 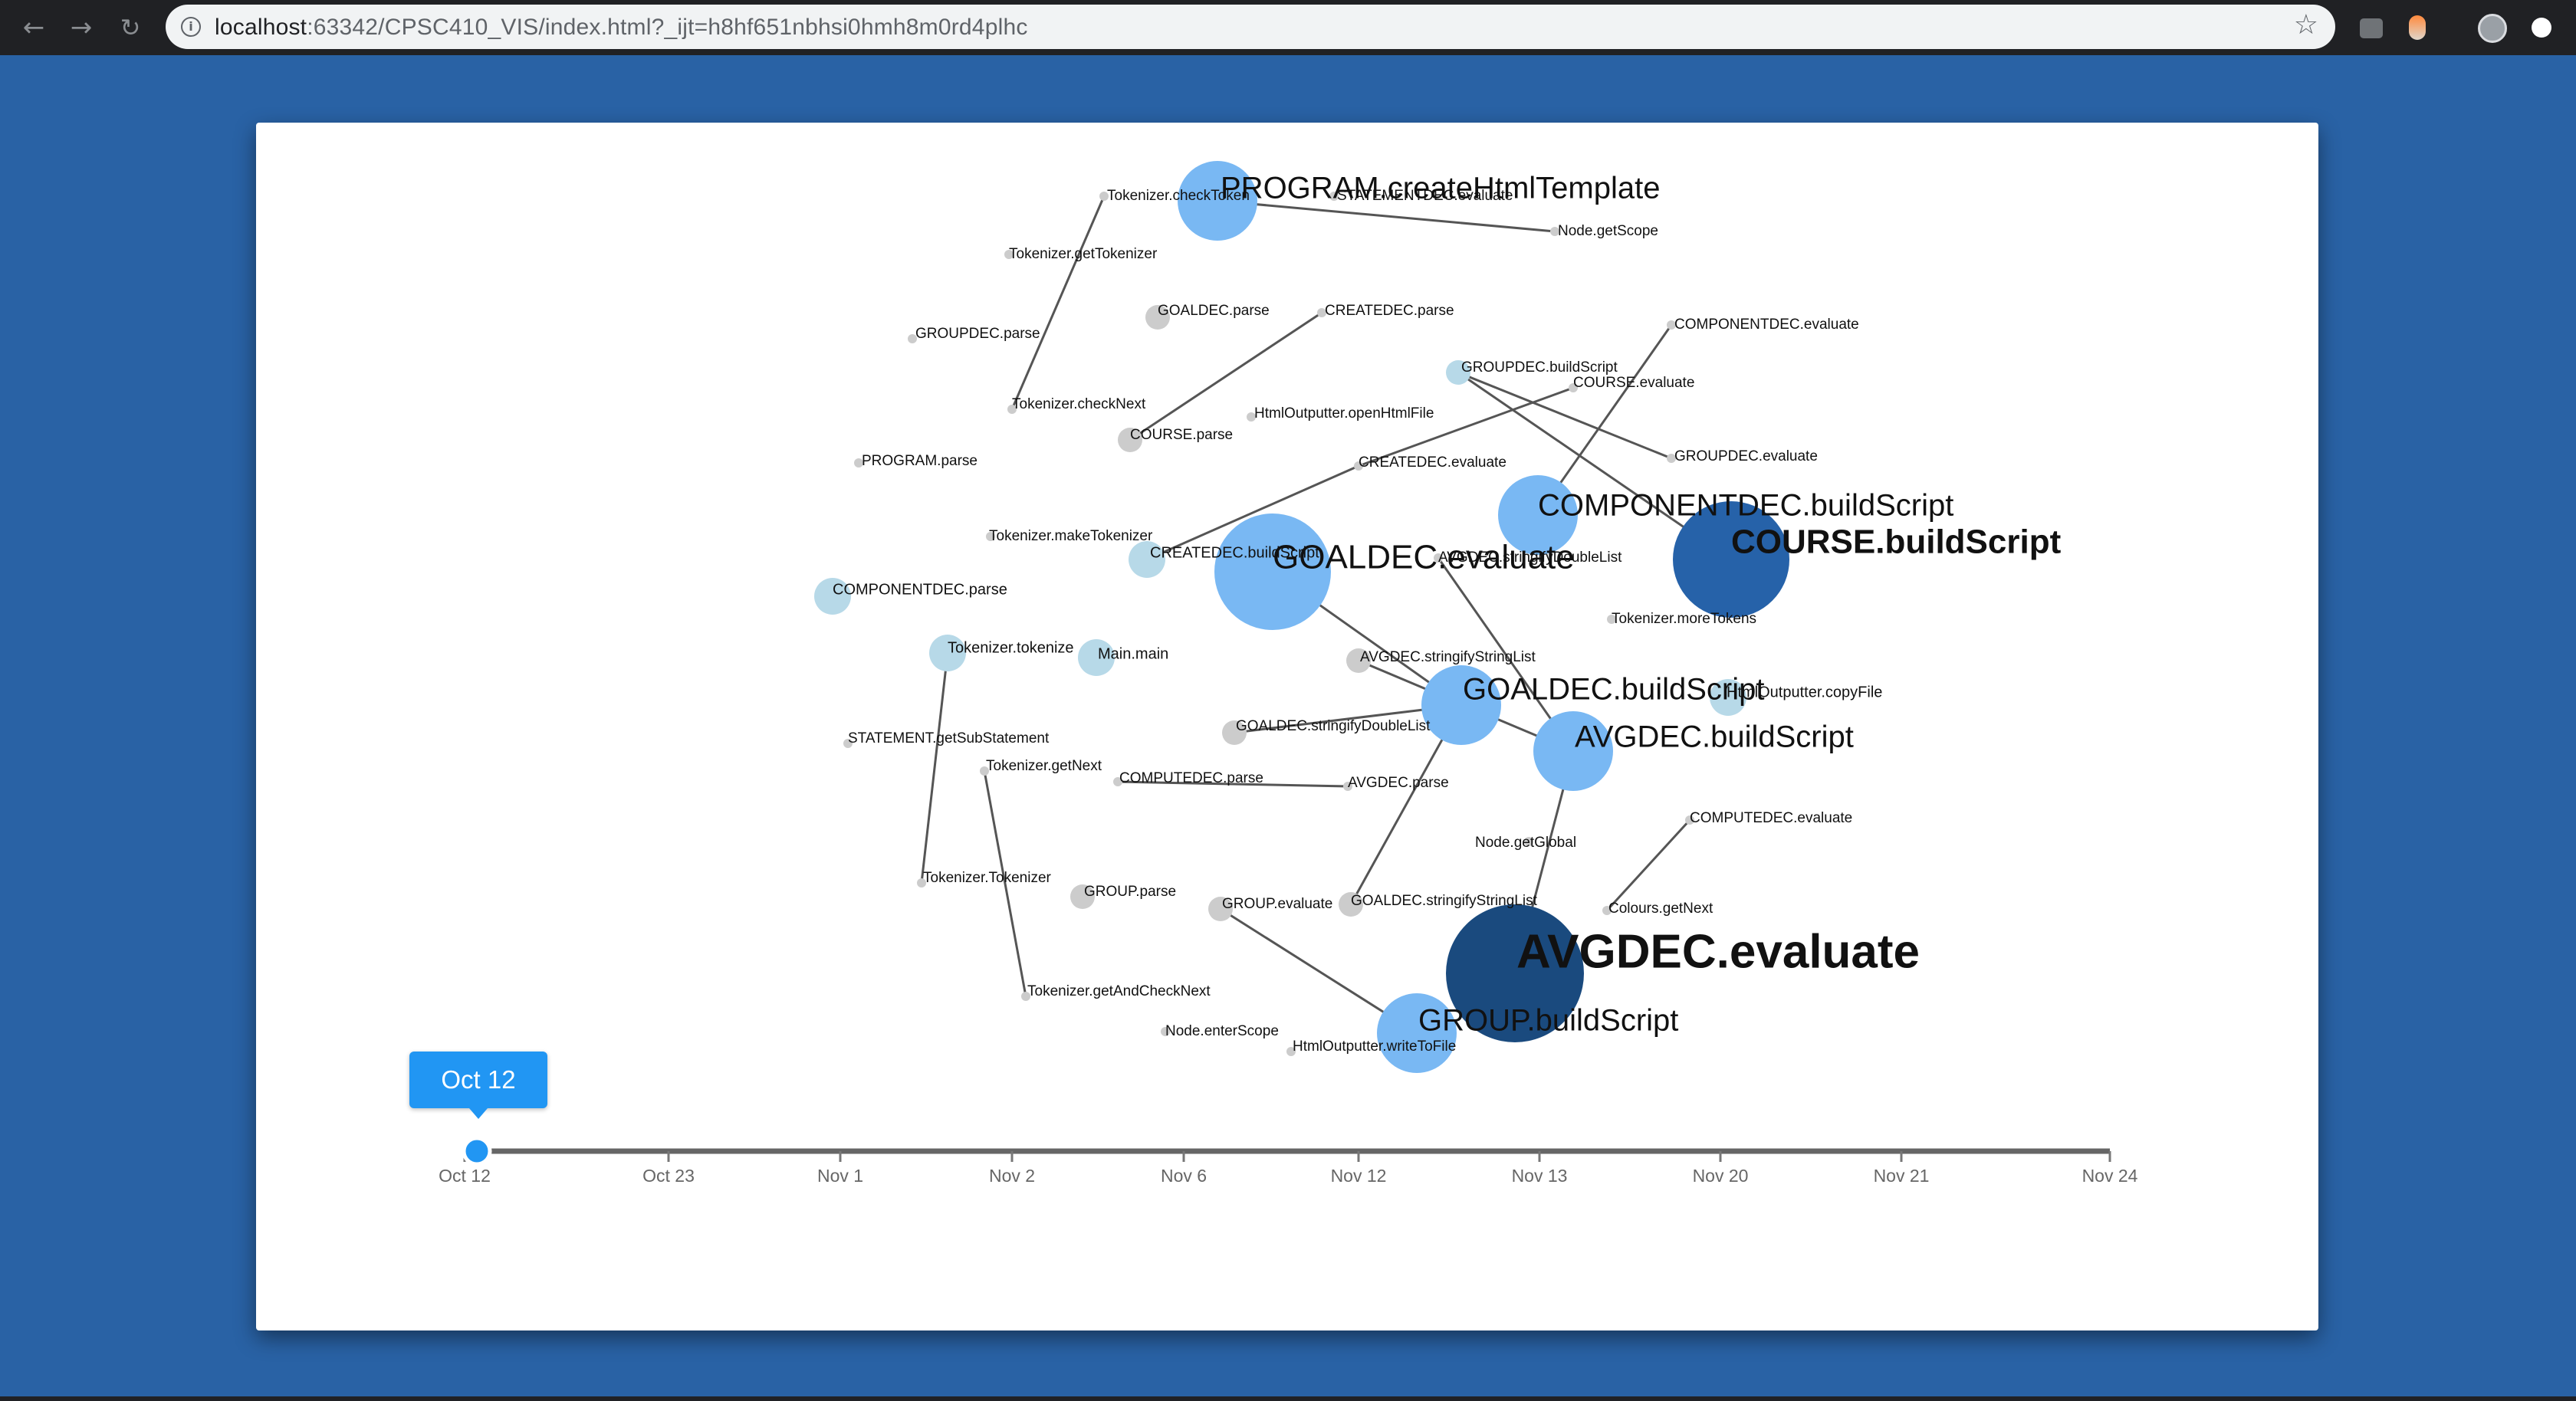 What do you see at coordinates (1721, 1176) in the screenshot?
I see `timeline-tick-label: Nov 20` at bounding box center [1721, 1176].